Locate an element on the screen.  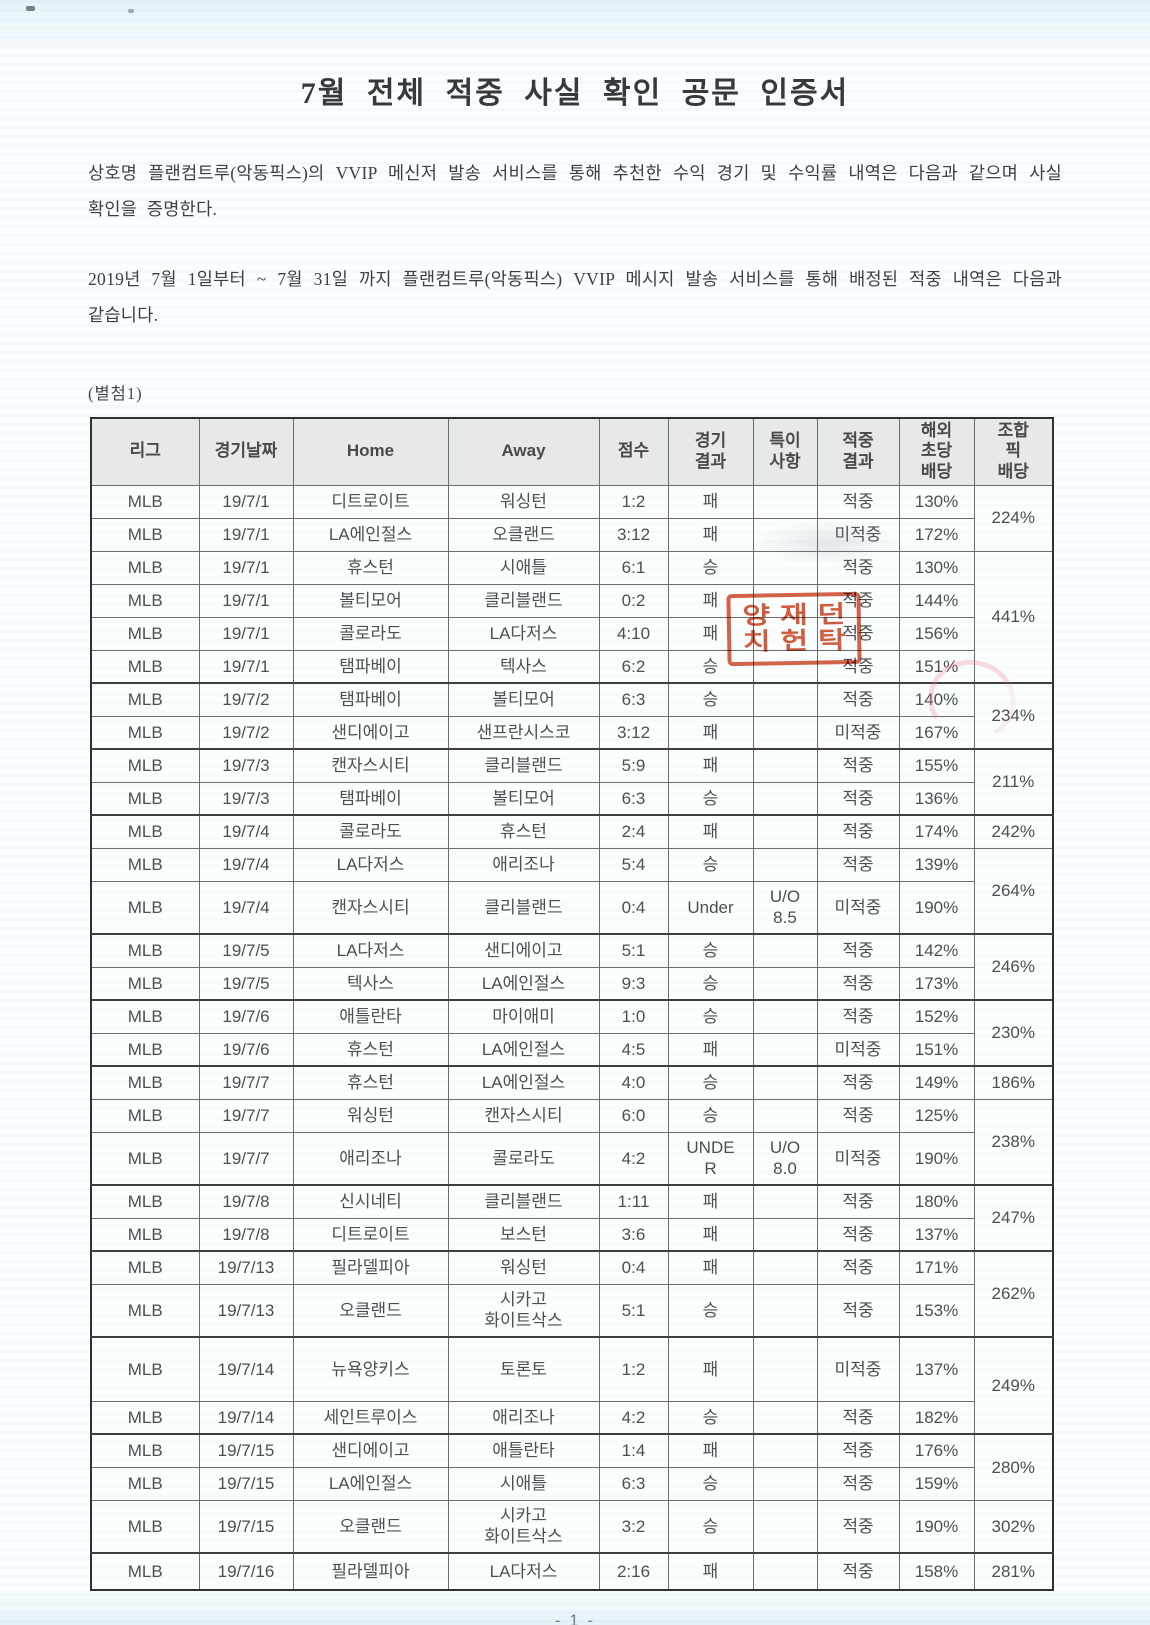
cell-odds: 155% is located at coordinates (936, 765).